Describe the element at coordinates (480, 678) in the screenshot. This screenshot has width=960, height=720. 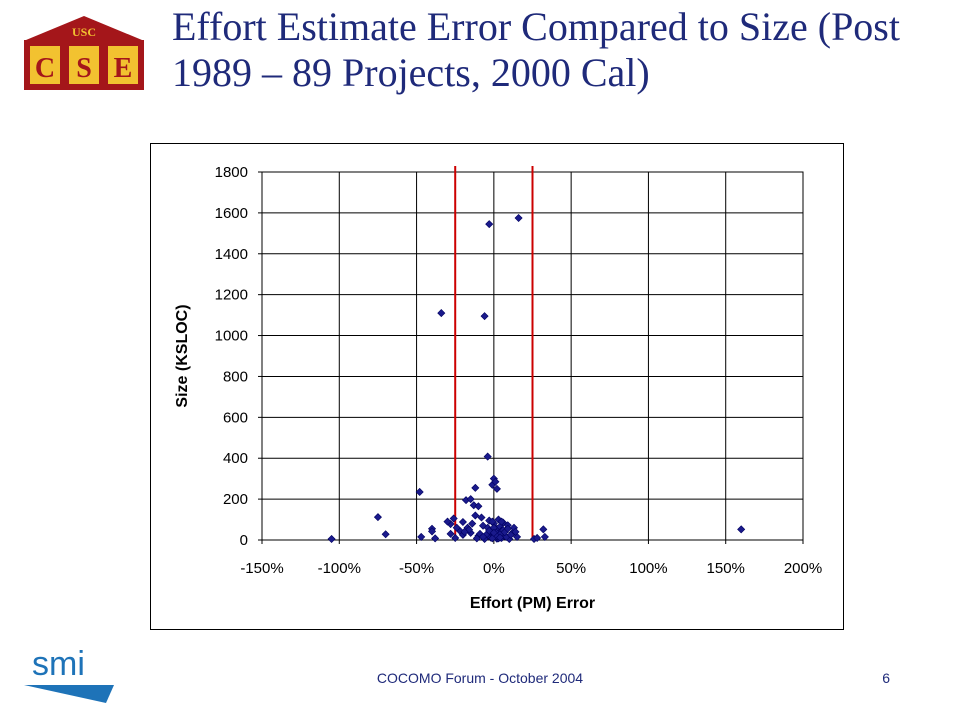
I see `footer-text: COCOMO Forum - October 2004` at that location.